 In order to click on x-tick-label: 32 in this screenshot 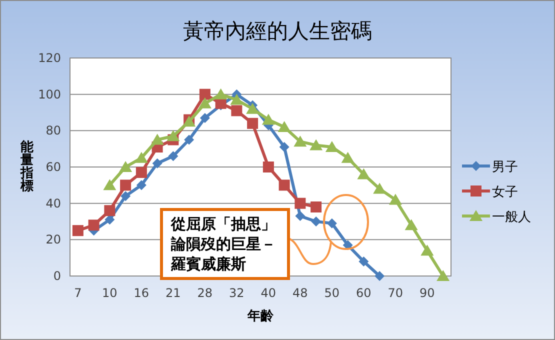, I will do `click(236, 293)`.